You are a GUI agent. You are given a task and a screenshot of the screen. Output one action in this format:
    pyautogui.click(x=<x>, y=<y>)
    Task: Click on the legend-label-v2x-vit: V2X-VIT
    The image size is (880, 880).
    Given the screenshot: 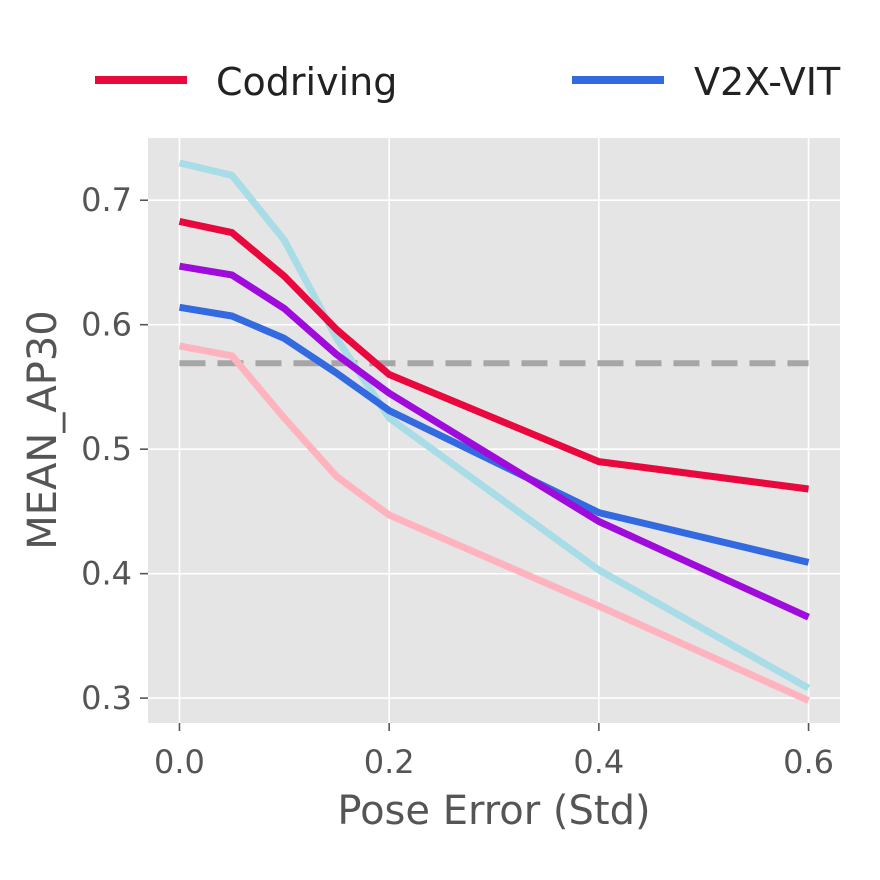 What is the action you would take?
    pyautogui.click(x=767, y=82)
    